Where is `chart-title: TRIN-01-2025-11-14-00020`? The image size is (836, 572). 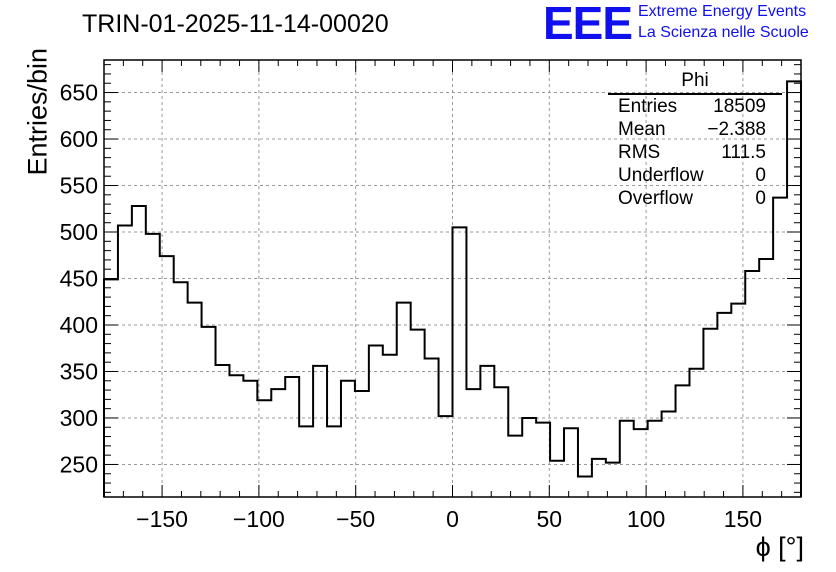
chart-title: TRIN-01-2025-11-14-00020 is located at coordinates (235, 24).